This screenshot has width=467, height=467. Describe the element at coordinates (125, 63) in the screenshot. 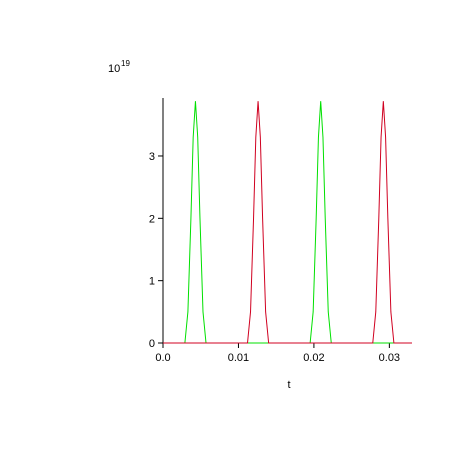

I see `y-scale-exponent: 19` at that location.